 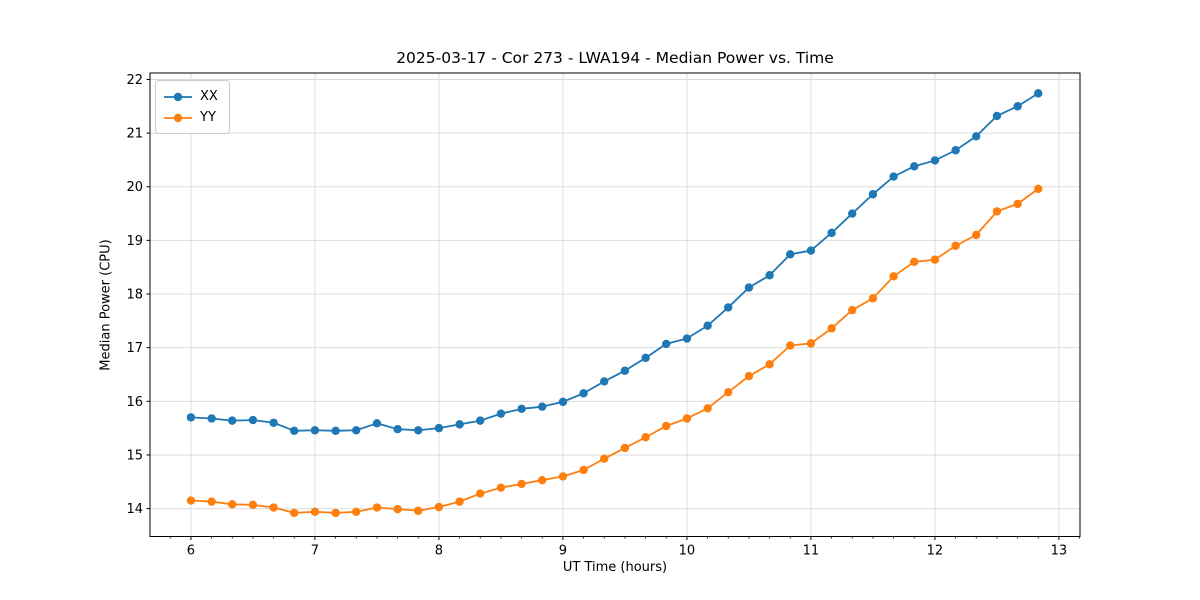 I want to click on x-tick-label: 13, so click(x=1059, y=551).